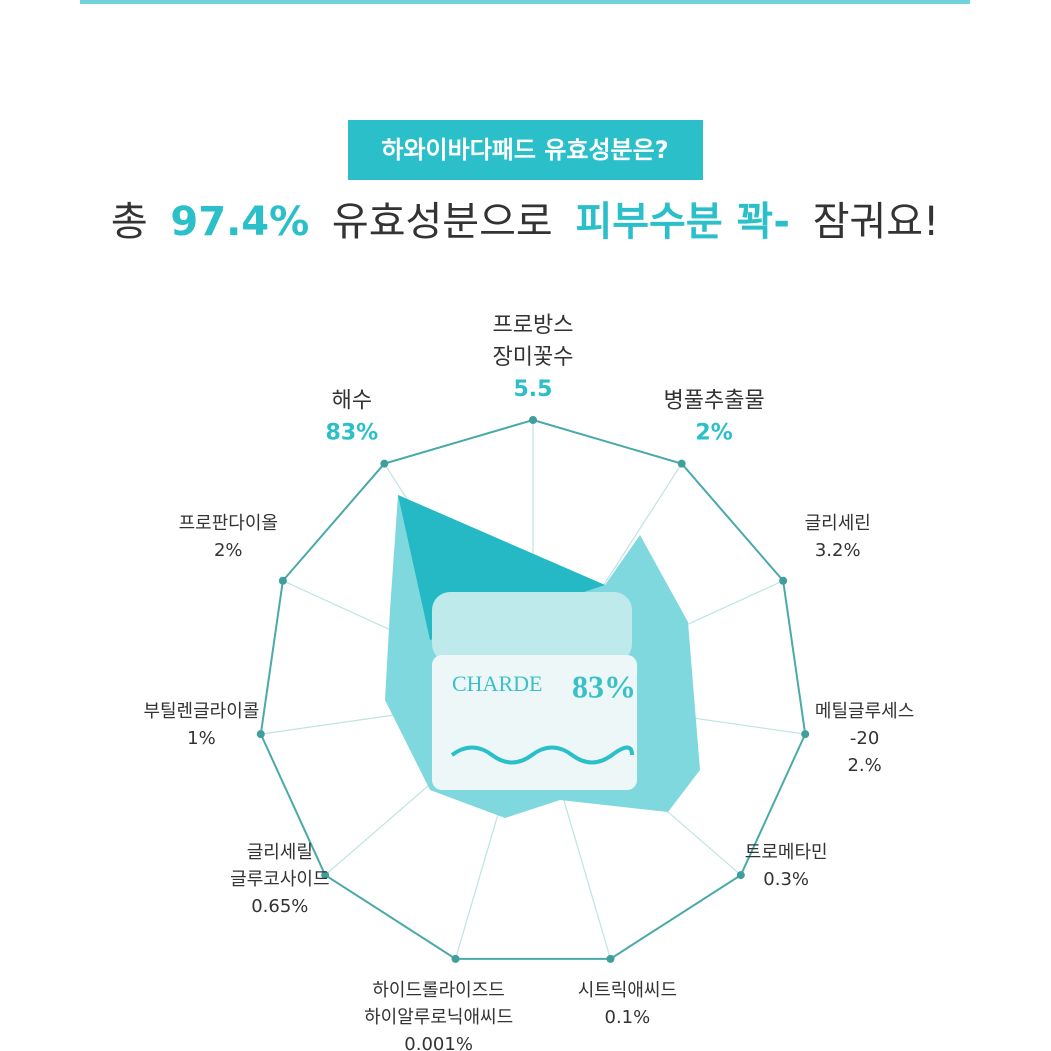 The image size is (1051, 1051). What do you see at coordinates (352, 433) in the screenshot?
I see `ingredient-amount: 83%` at bounding box center [352, 433].